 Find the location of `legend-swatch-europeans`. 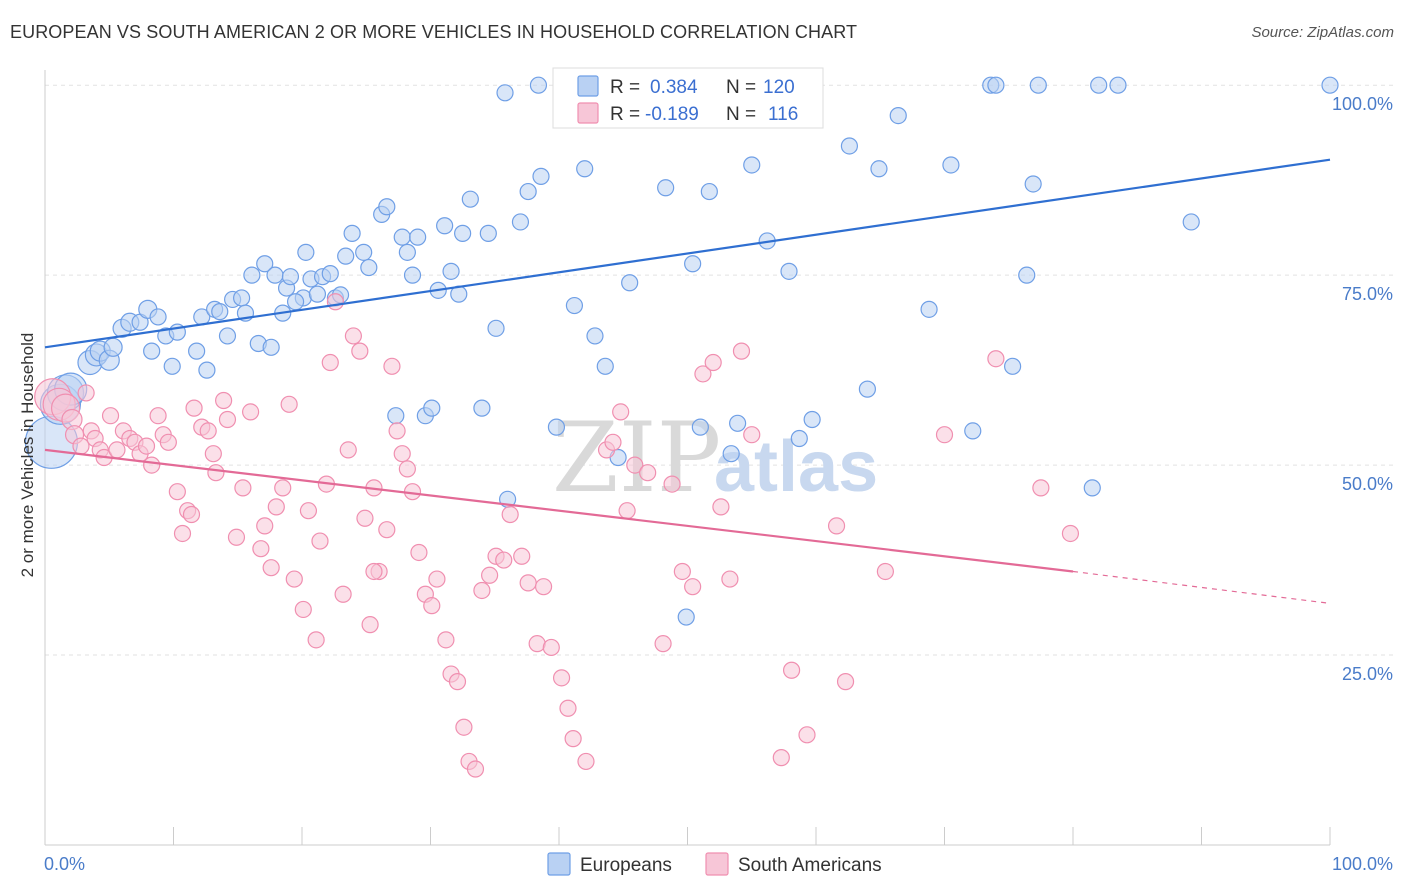

legend-swatch-europeans is located at coordinates (559, 864).